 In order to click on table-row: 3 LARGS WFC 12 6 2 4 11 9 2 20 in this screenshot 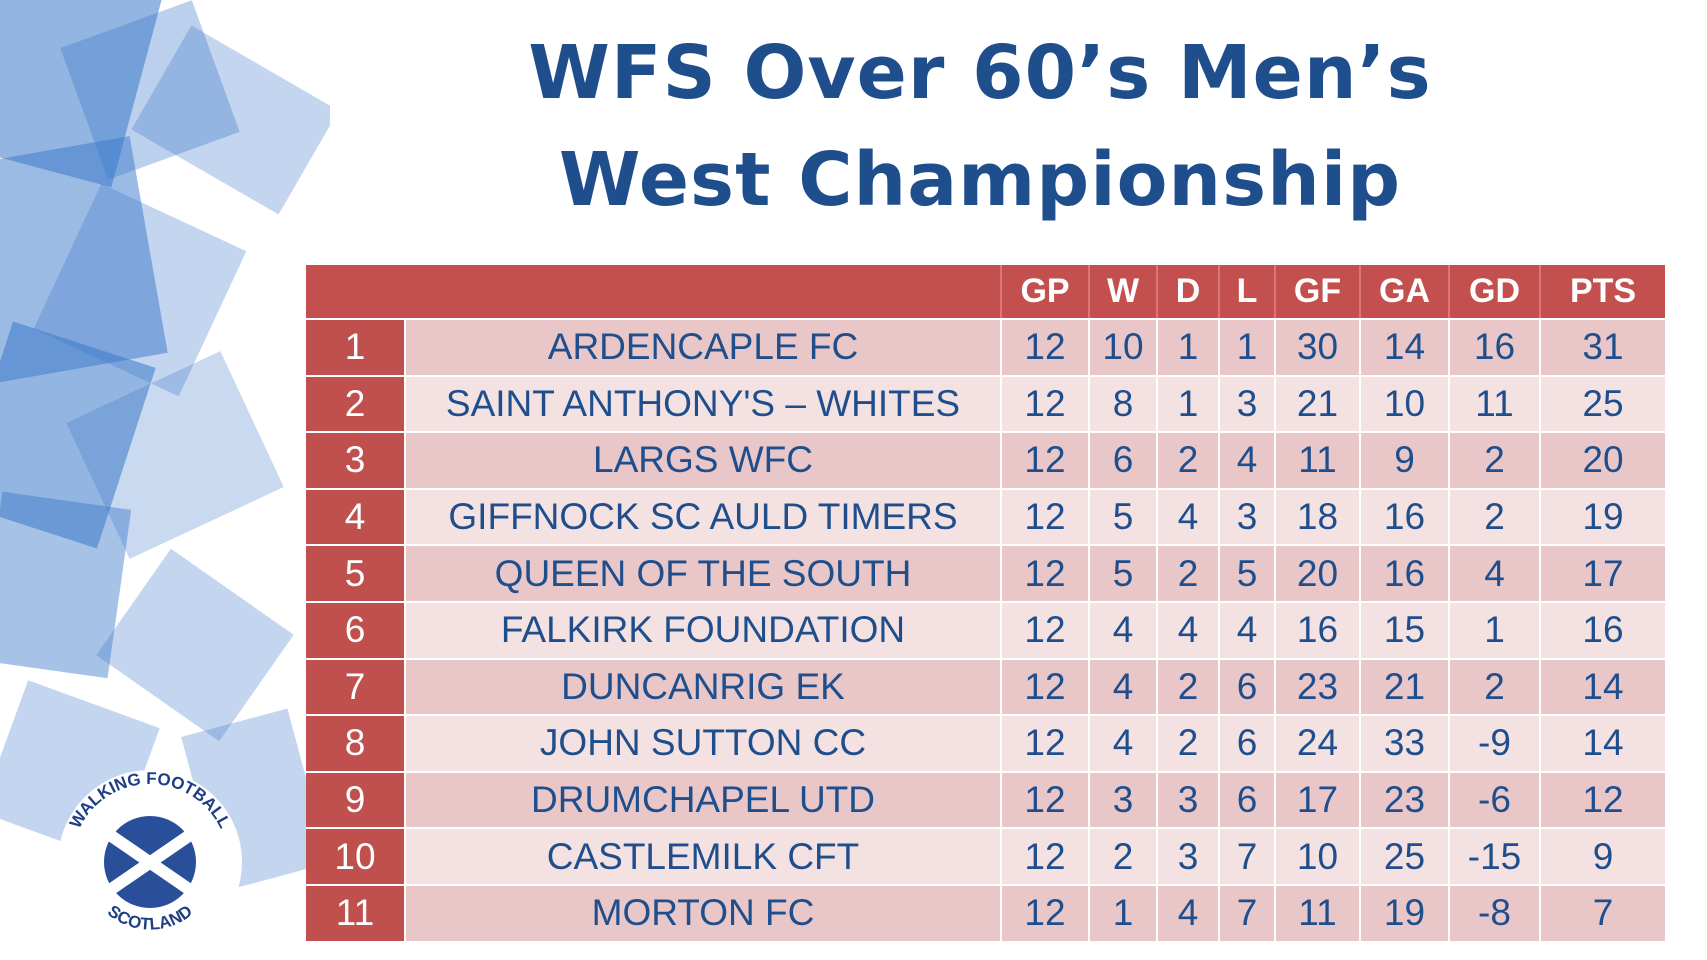, I will do `click(985, 459)`.